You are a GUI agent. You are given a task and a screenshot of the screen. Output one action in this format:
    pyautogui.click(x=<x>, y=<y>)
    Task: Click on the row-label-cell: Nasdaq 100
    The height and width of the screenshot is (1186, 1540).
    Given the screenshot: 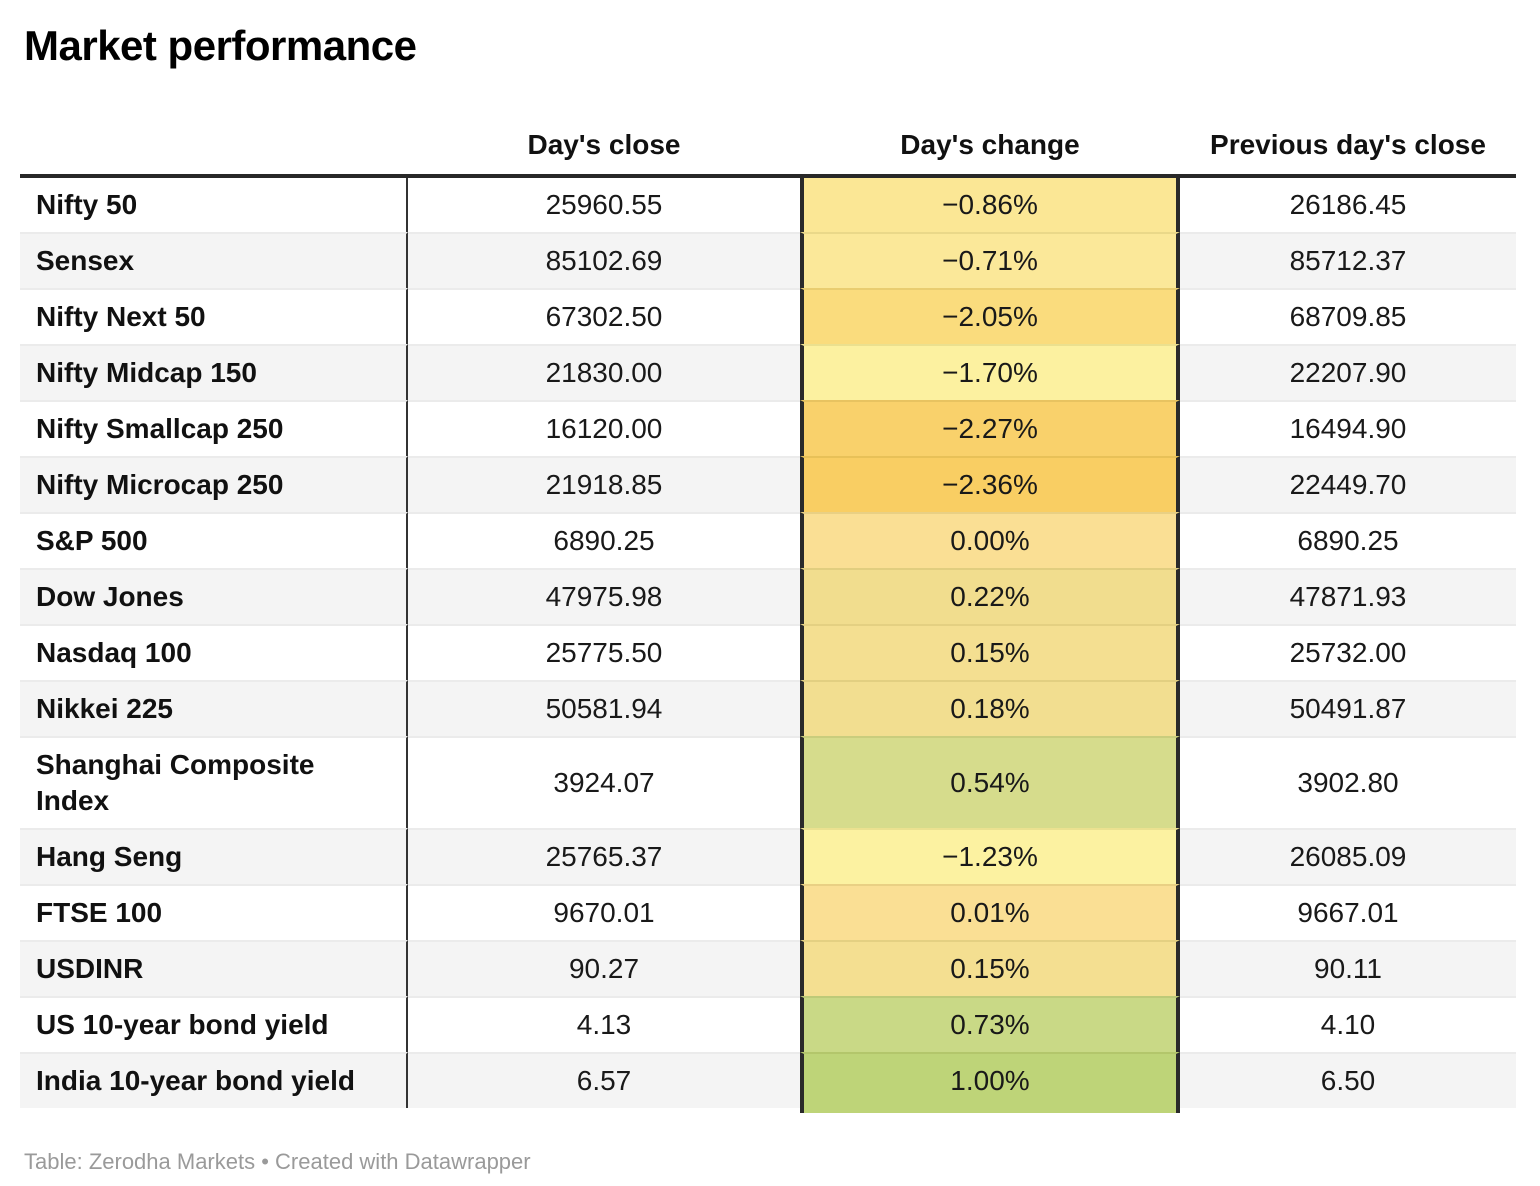 What is the action you would take?
    pyautogui.click(x=214, y=652)
    